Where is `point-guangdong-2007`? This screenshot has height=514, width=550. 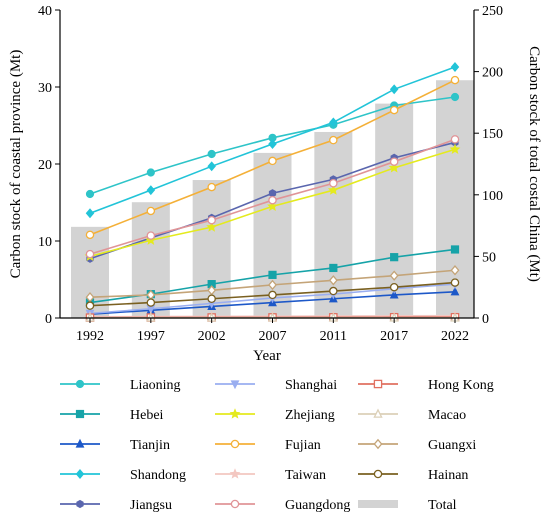
point-guangdong-2007 is located at coordinates (272, 200).